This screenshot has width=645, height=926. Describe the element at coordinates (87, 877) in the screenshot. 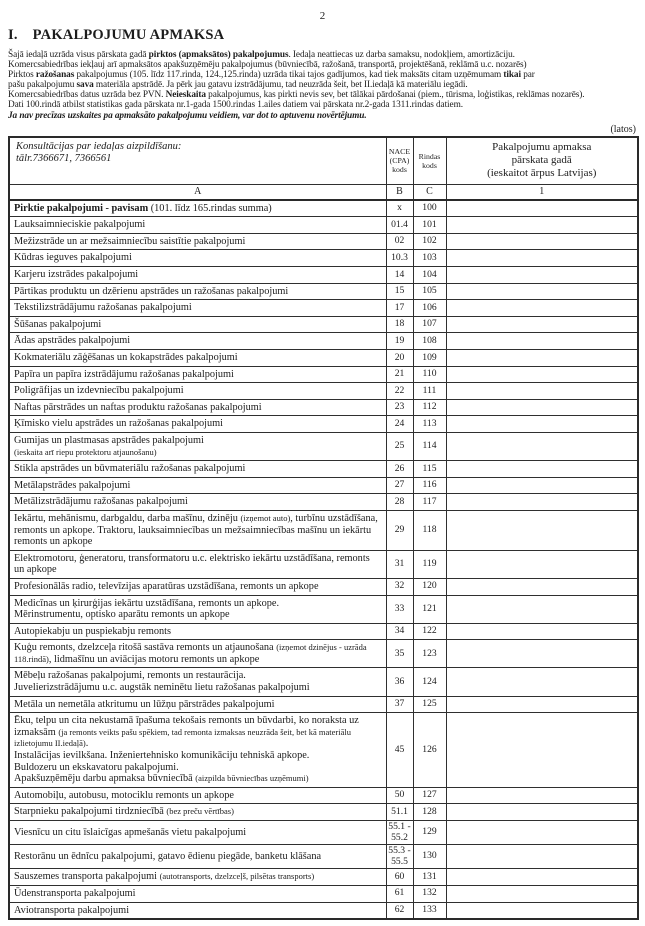

I see `text-segment: Sauszemes transporta pakalpojumi` at that location.